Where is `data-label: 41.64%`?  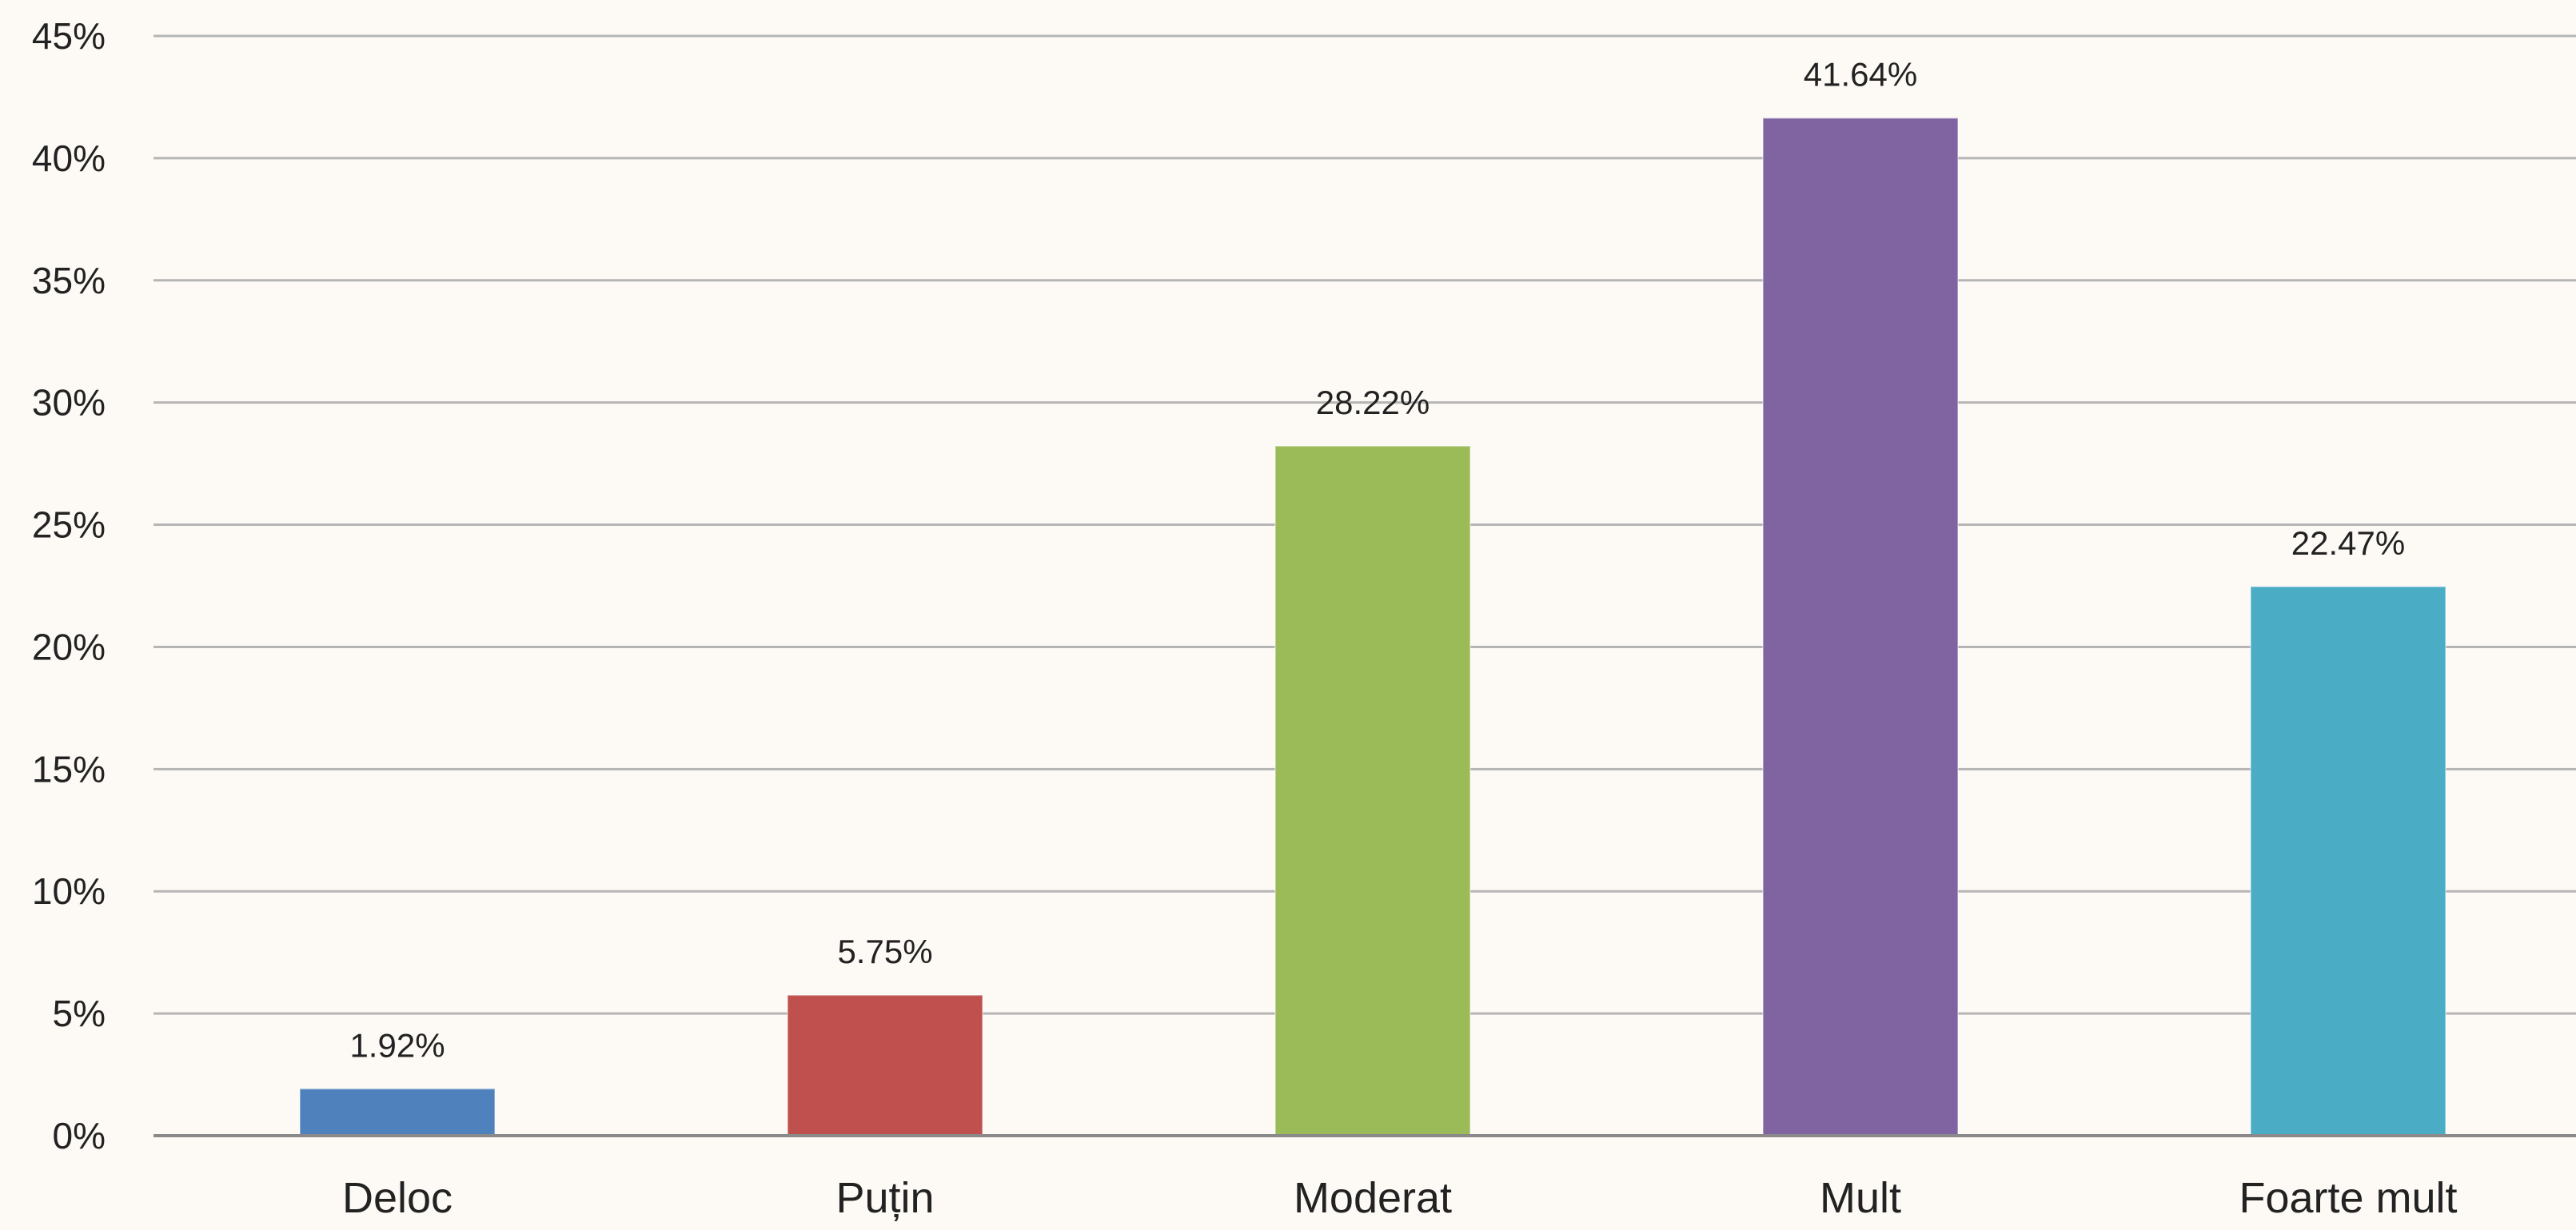
data-label: 41.64% is located at coordinates (1861, 75).